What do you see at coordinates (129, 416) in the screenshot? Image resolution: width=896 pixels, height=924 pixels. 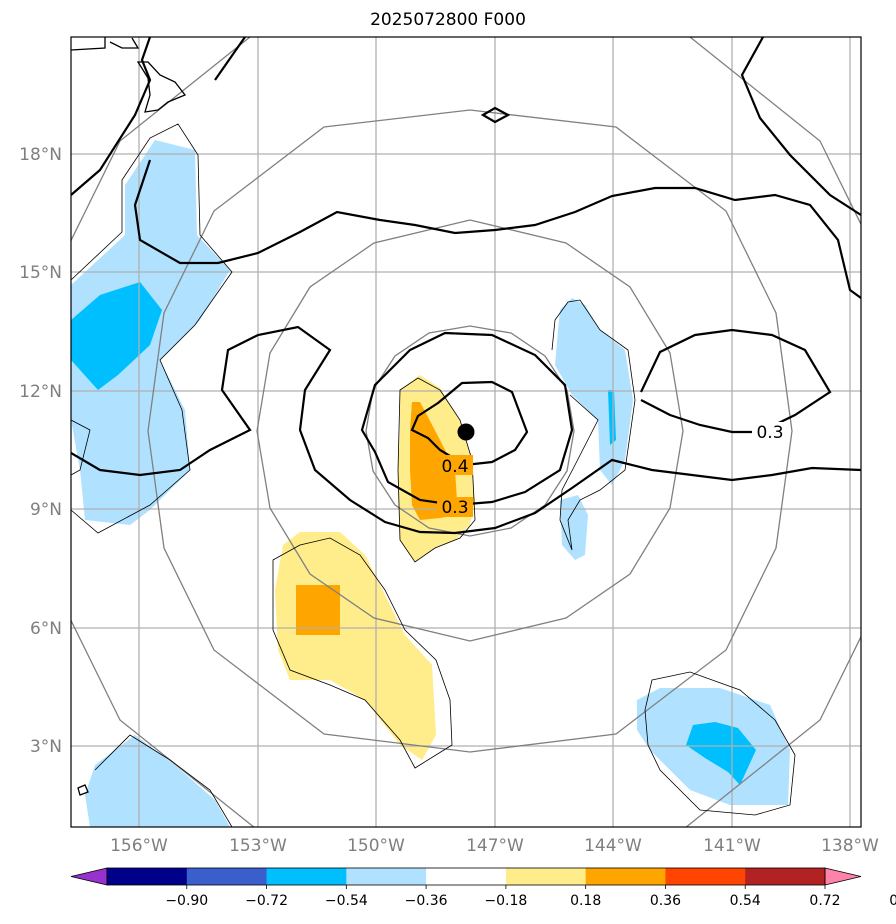 I see `island-outlines` at bounding box center [129, 416].